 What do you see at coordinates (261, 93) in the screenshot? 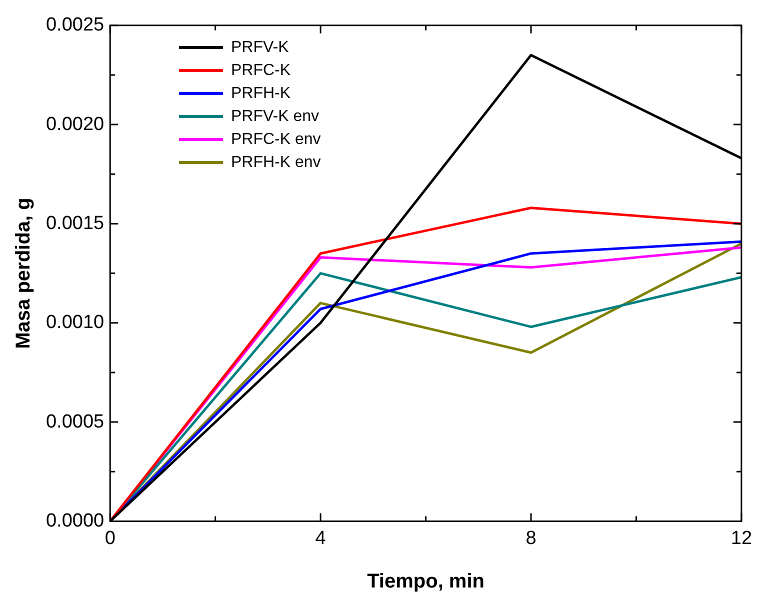
I see `legend-label: PRFH-K` at bounding box center [261, 93].